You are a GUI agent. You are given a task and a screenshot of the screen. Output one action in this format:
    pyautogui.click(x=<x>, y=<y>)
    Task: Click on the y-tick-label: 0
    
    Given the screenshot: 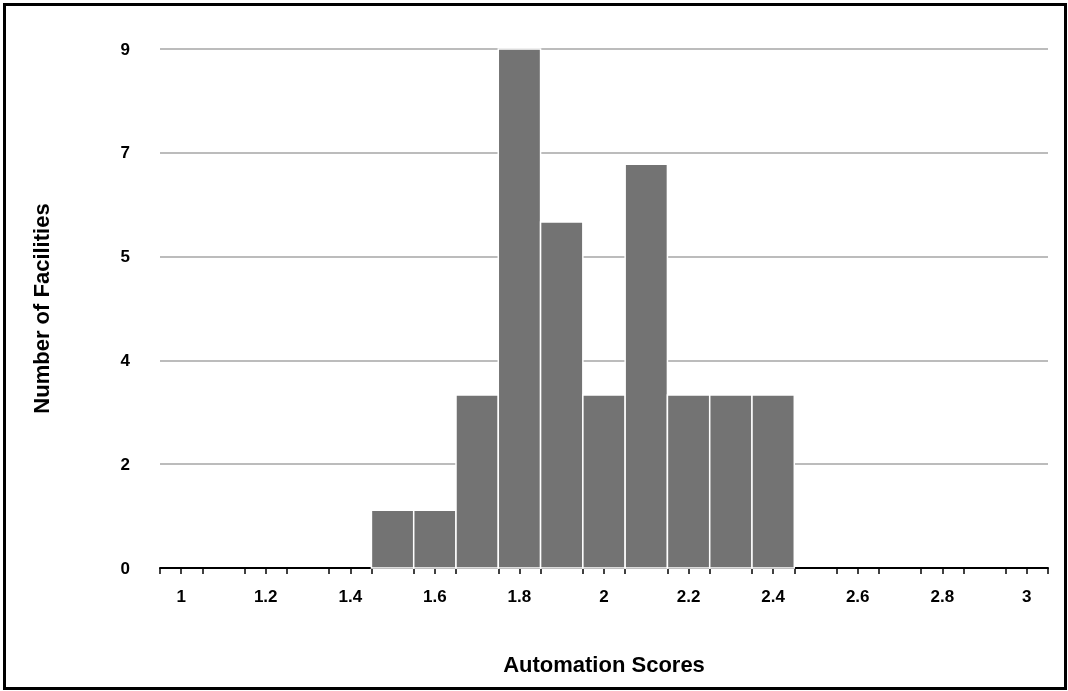 What is the action you would take?
    pyautogui.click(x=125, y=568)
    